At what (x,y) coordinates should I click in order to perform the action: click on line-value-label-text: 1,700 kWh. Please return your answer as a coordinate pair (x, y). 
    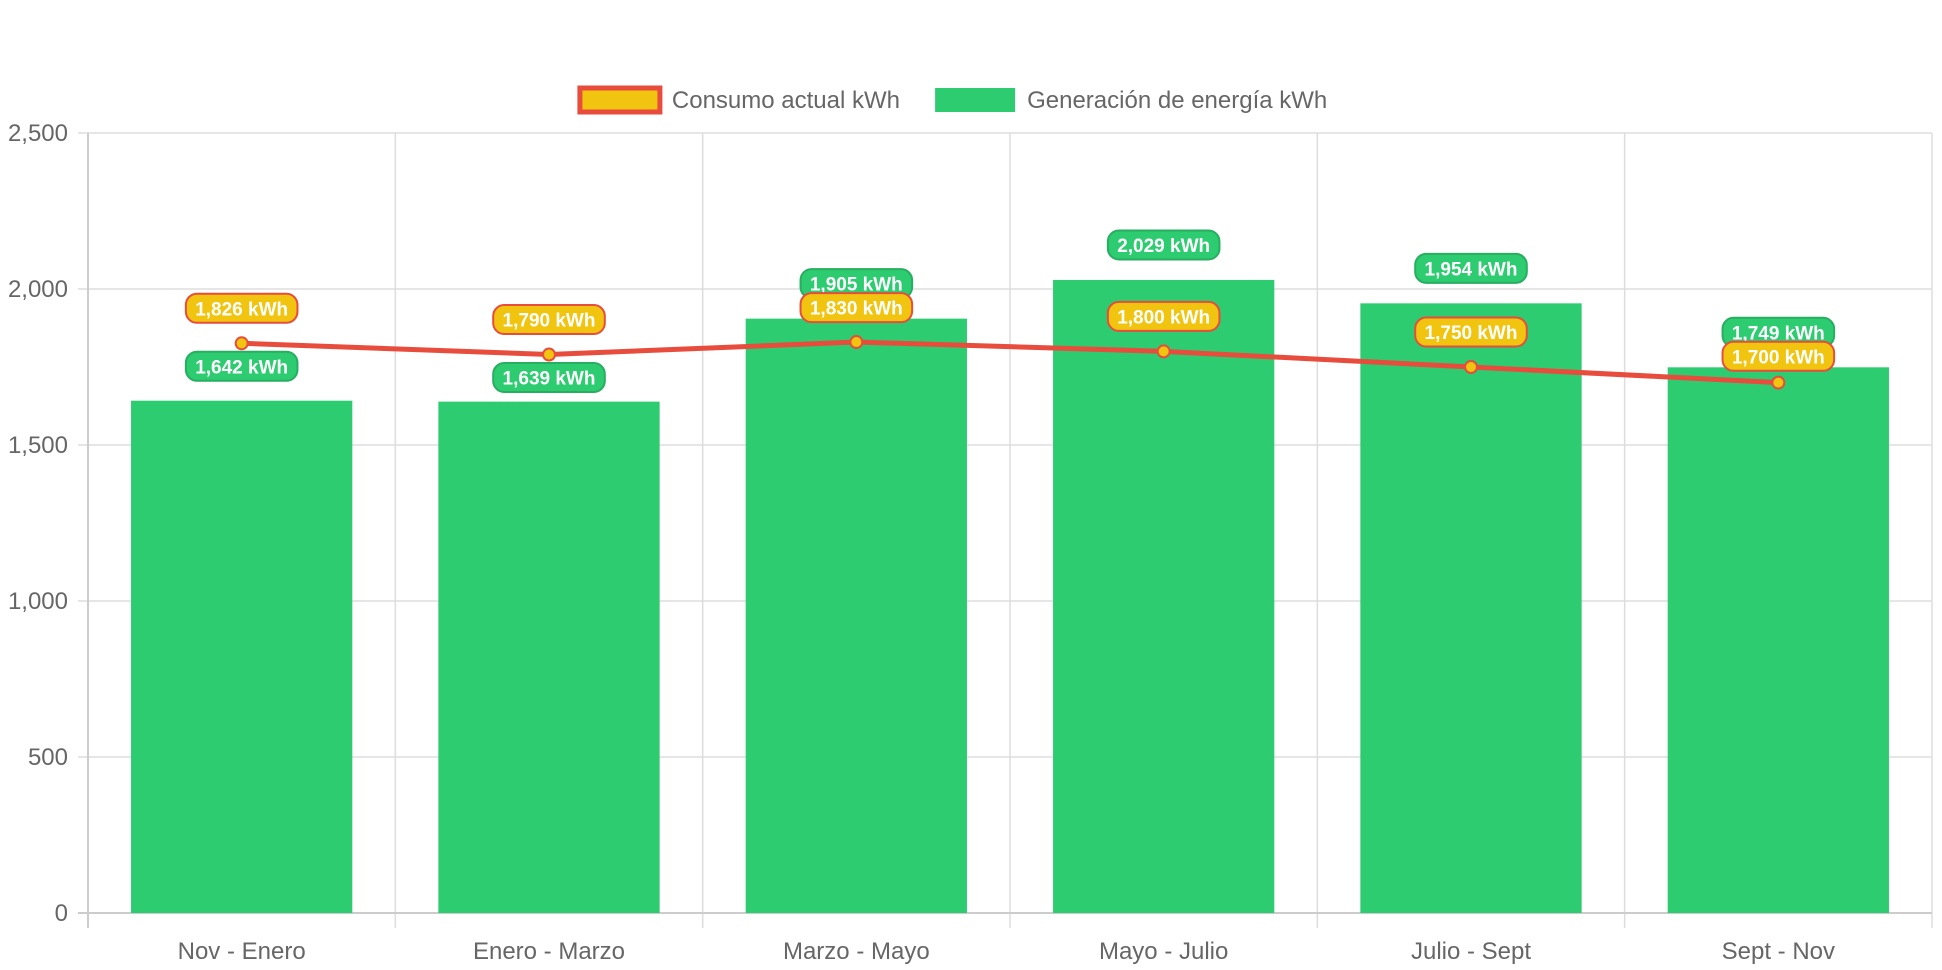
    Looking at the image, I should click on (1778, 357).